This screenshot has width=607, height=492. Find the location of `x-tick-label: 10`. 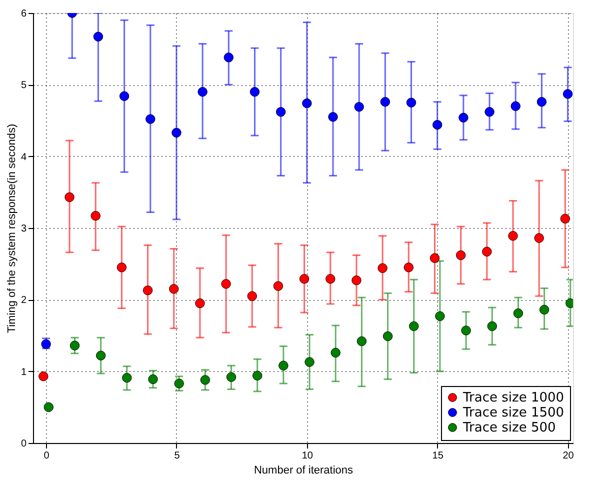

x-tick-label: 10 is located at coordinates (308, 456).